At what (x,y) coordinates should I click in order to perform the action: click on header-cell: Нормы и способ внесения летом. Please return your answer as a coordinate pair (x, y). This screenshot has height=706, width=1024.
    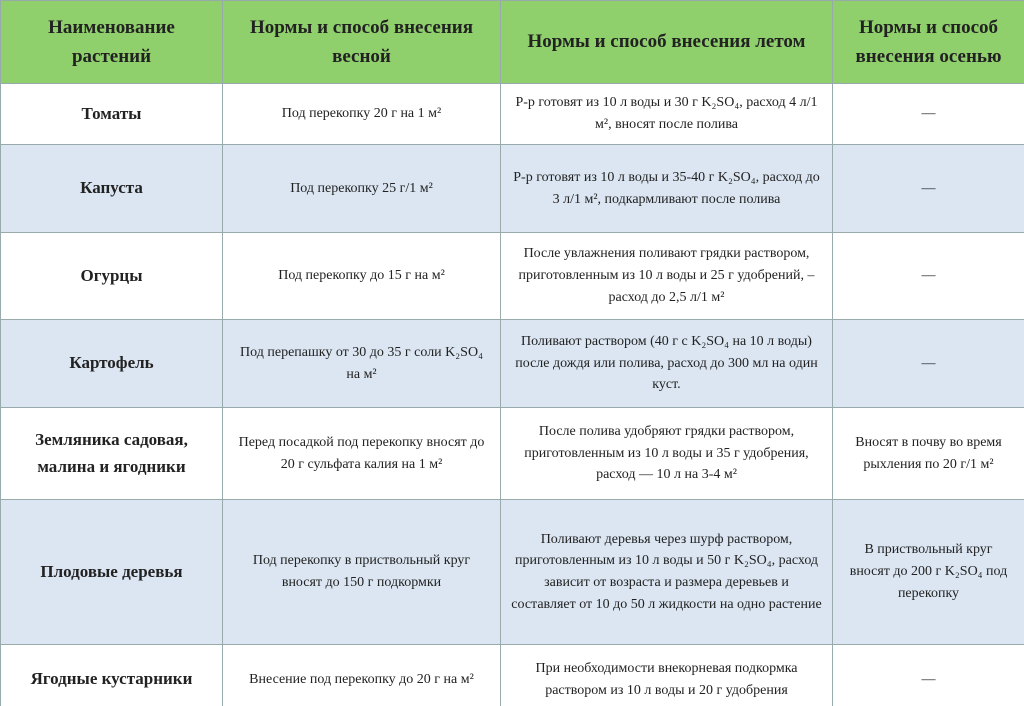
    Looking at the image, I should click on (666, 42).